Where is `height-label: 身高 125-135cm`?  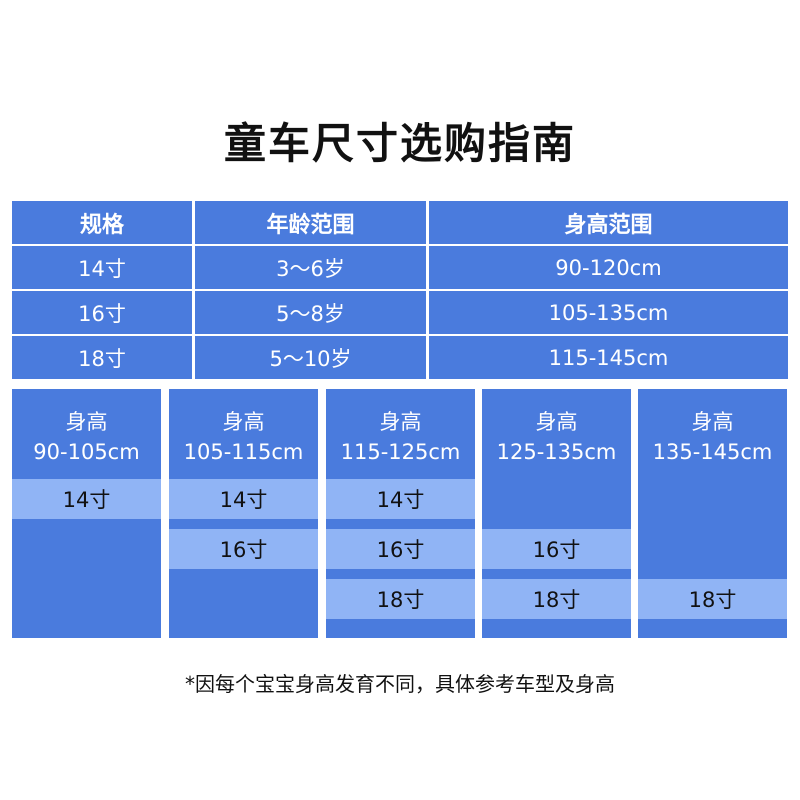 height-label: 身高 125-135cm is located at coordinates (556, 437).